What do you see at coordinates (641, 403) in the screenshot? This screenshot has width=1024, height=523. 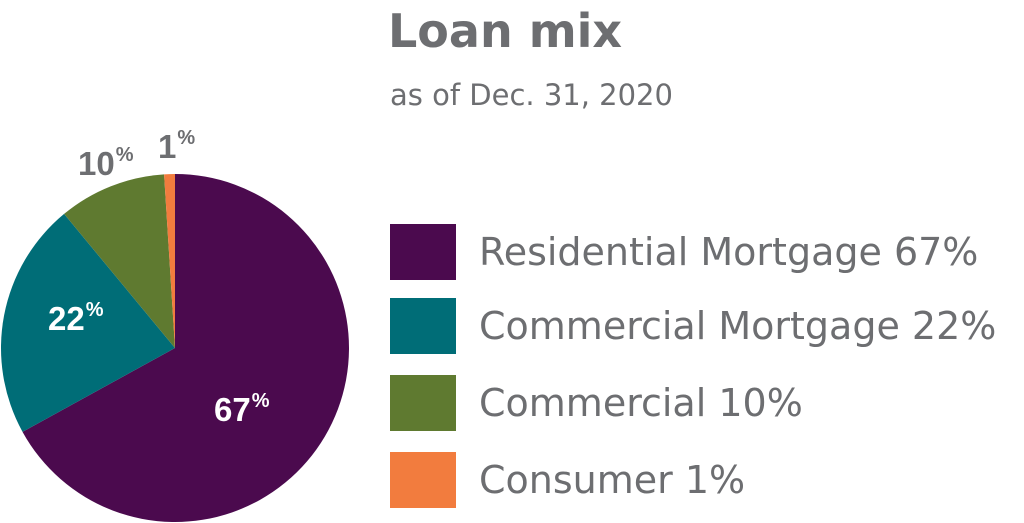 I see `legend-label-commercial: Commercial 10%` at bounding box center [641, 403].